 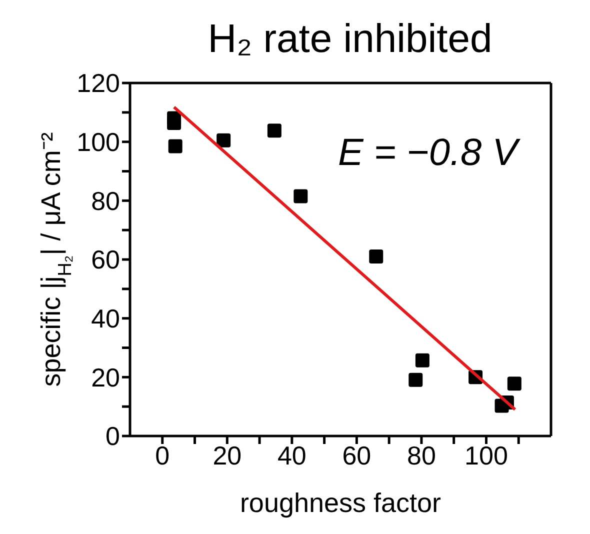 What do you see at coordinates (98, 83) in the screenshot?
I see `y-tick-label: 120` at bounding box center [98, 83].